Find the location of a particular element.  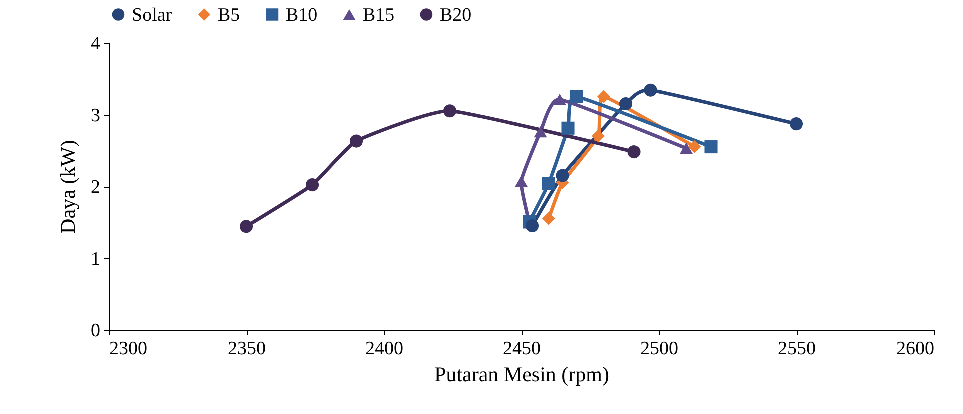

x-tick-label: 2350 is located at coordinates (247, 349).